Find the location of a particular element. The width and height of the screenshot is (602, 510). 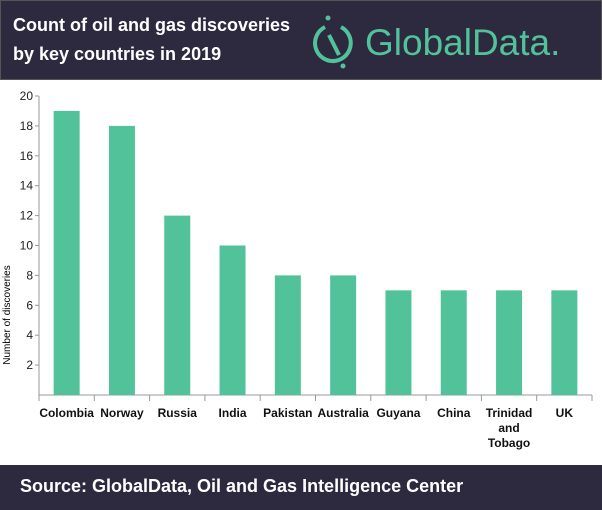

x-tick-label: Guyana is located at coordinates (398, 413).